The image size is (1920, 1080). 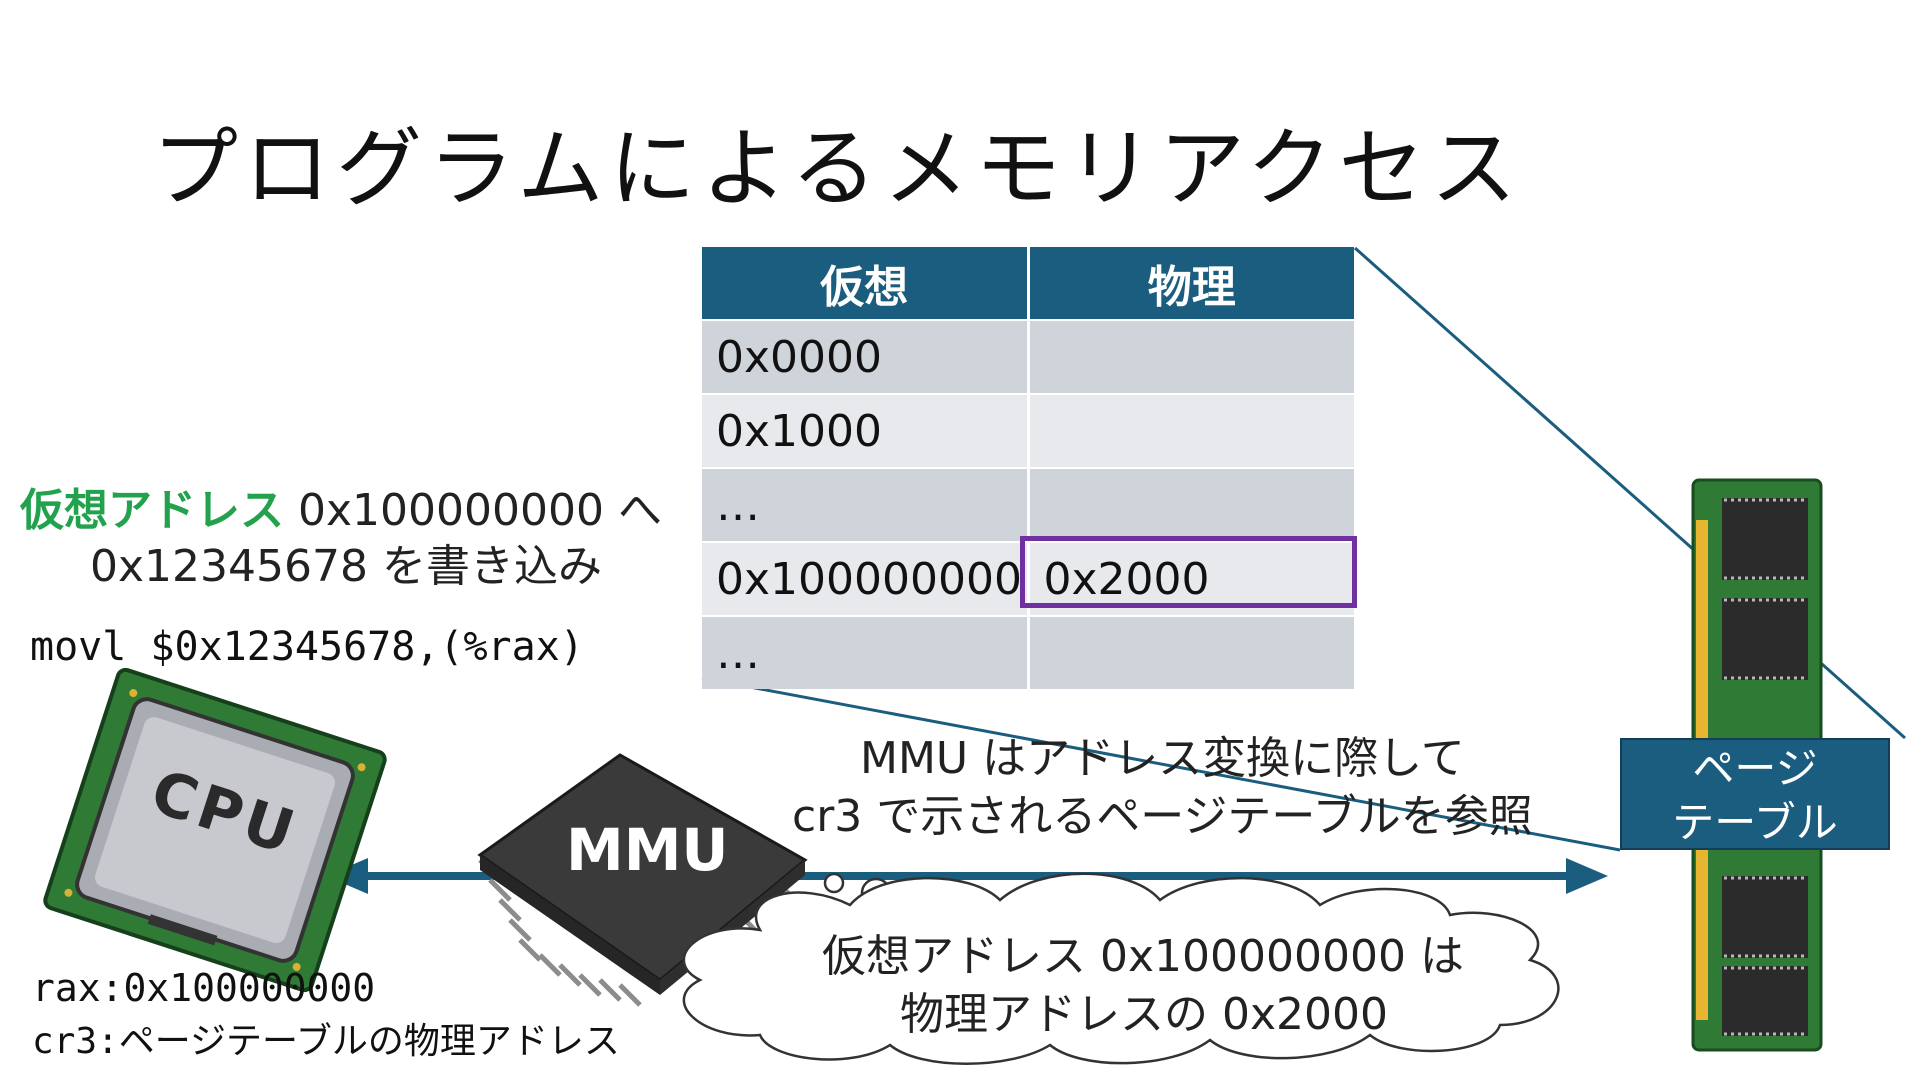 I want to click on table-cell-virtual: 0x1000, so click(x=866, y=430).